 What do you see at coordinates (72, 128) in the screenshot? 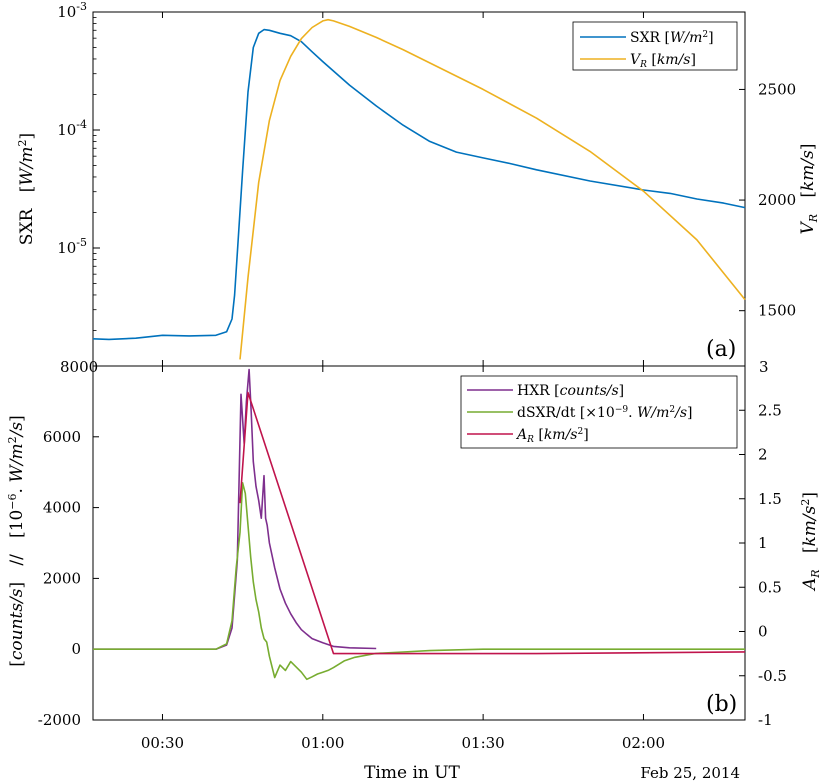
I see `panel-a-left-tick-label: 10⁻⁴` at bounding box center [72, 128].